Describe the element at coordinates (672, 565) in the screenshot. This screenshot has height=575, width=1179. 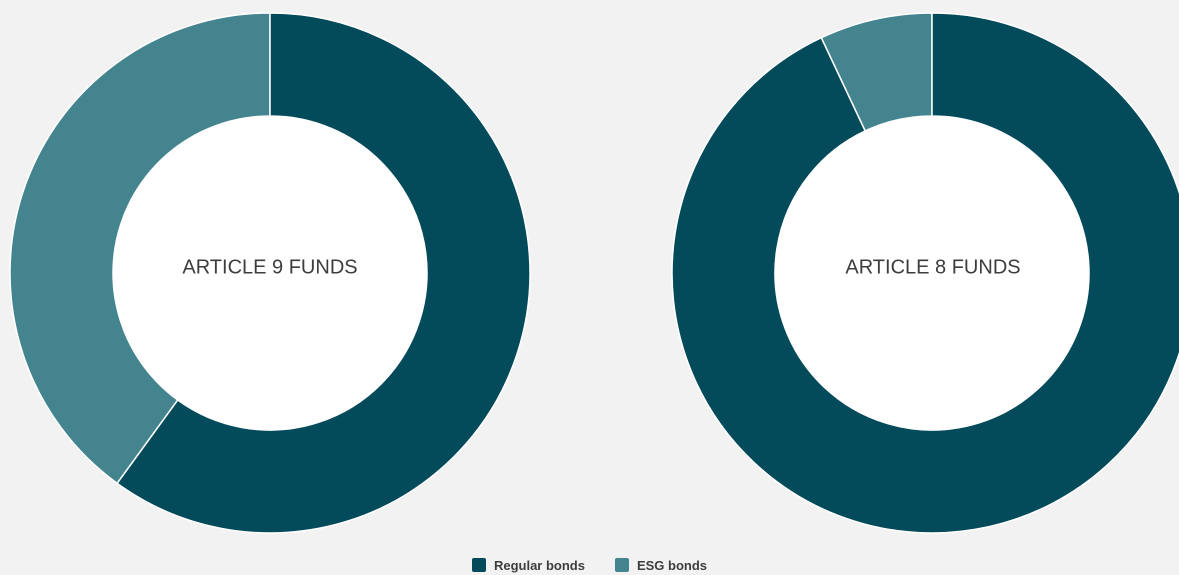
I see `legend-label-esg: ESG bonds` at that location.